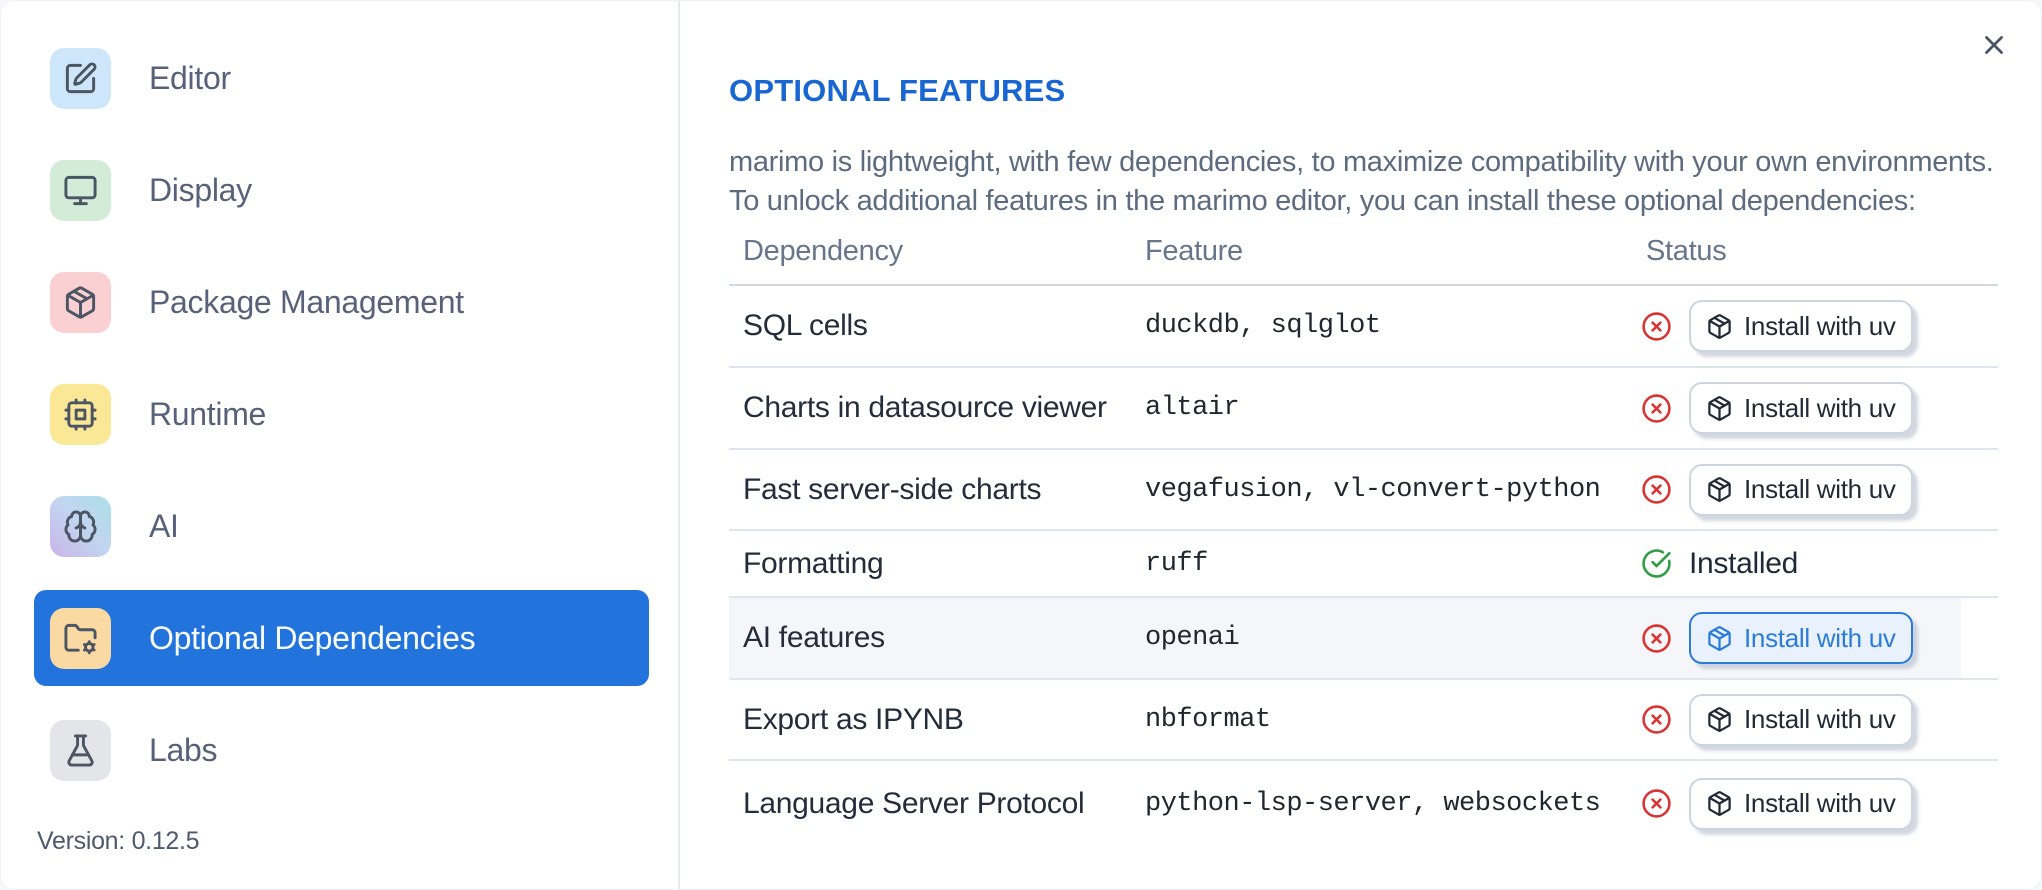  I want to click on version-label: Version: 0.12.5, so click(118, 841).